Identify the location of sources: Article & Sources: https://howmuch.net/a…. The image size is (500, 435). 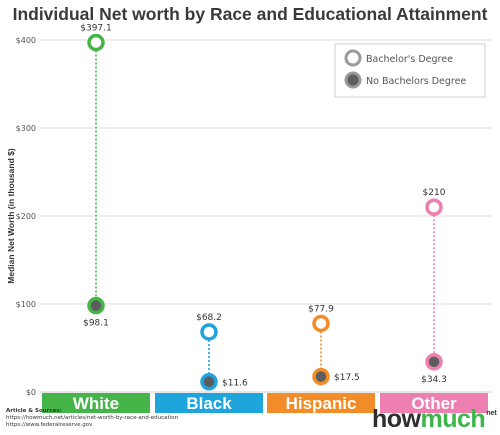
(92, 418).